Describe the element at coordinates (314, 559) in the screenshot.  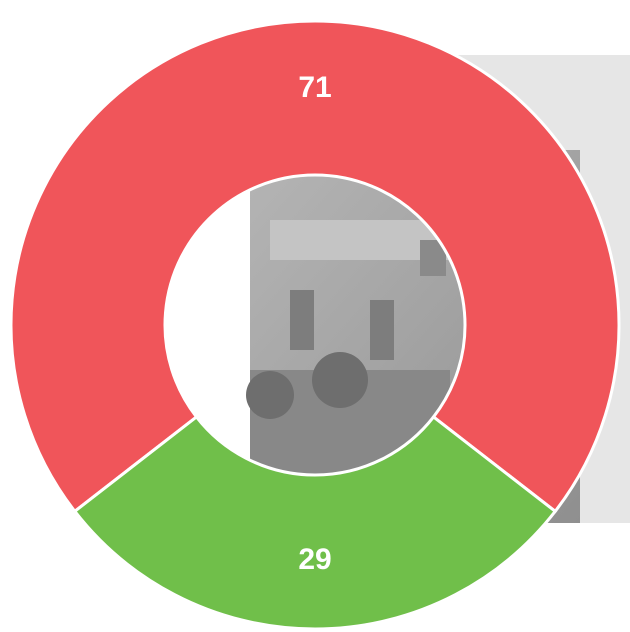
I see `data-label: 29` at that location.